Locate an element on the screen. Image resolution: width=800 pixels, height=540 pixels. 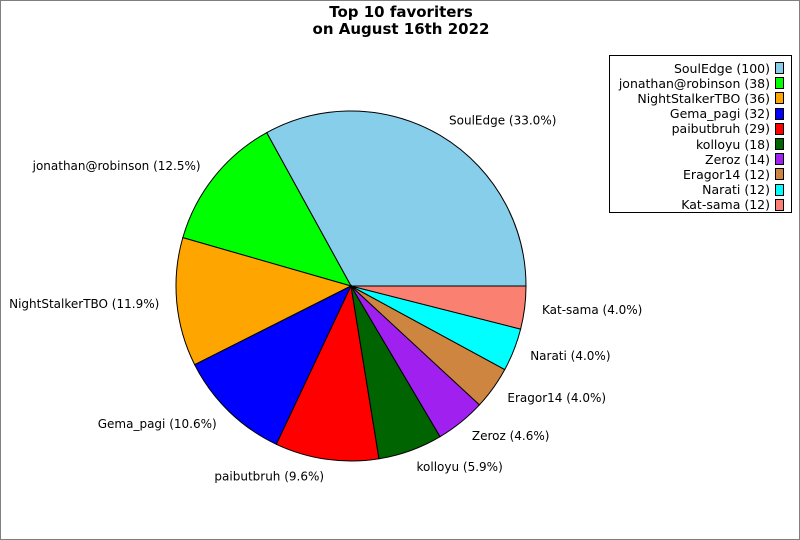
legend-item-7: Eragor14 (12) is located at coordinates (733, 174).